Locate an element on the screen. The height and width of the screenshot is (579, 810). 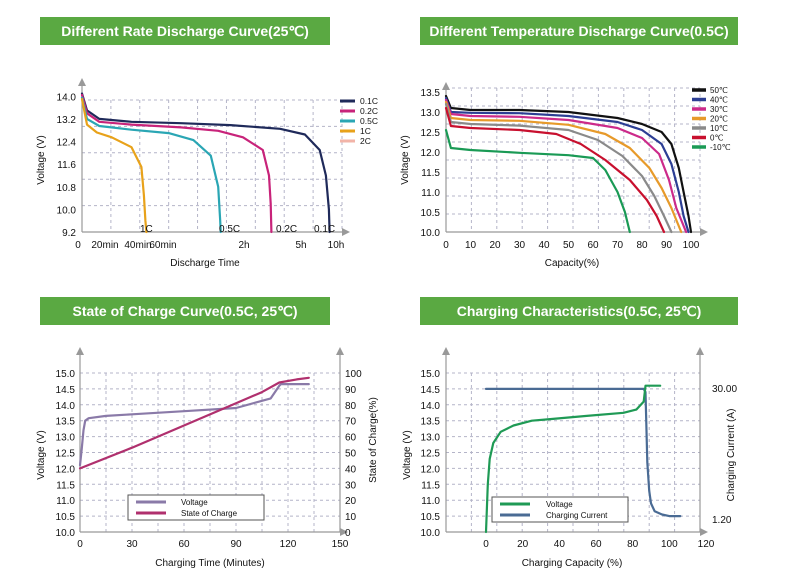
y-tick-label: 14.5 is located at coordinates (66, 390).